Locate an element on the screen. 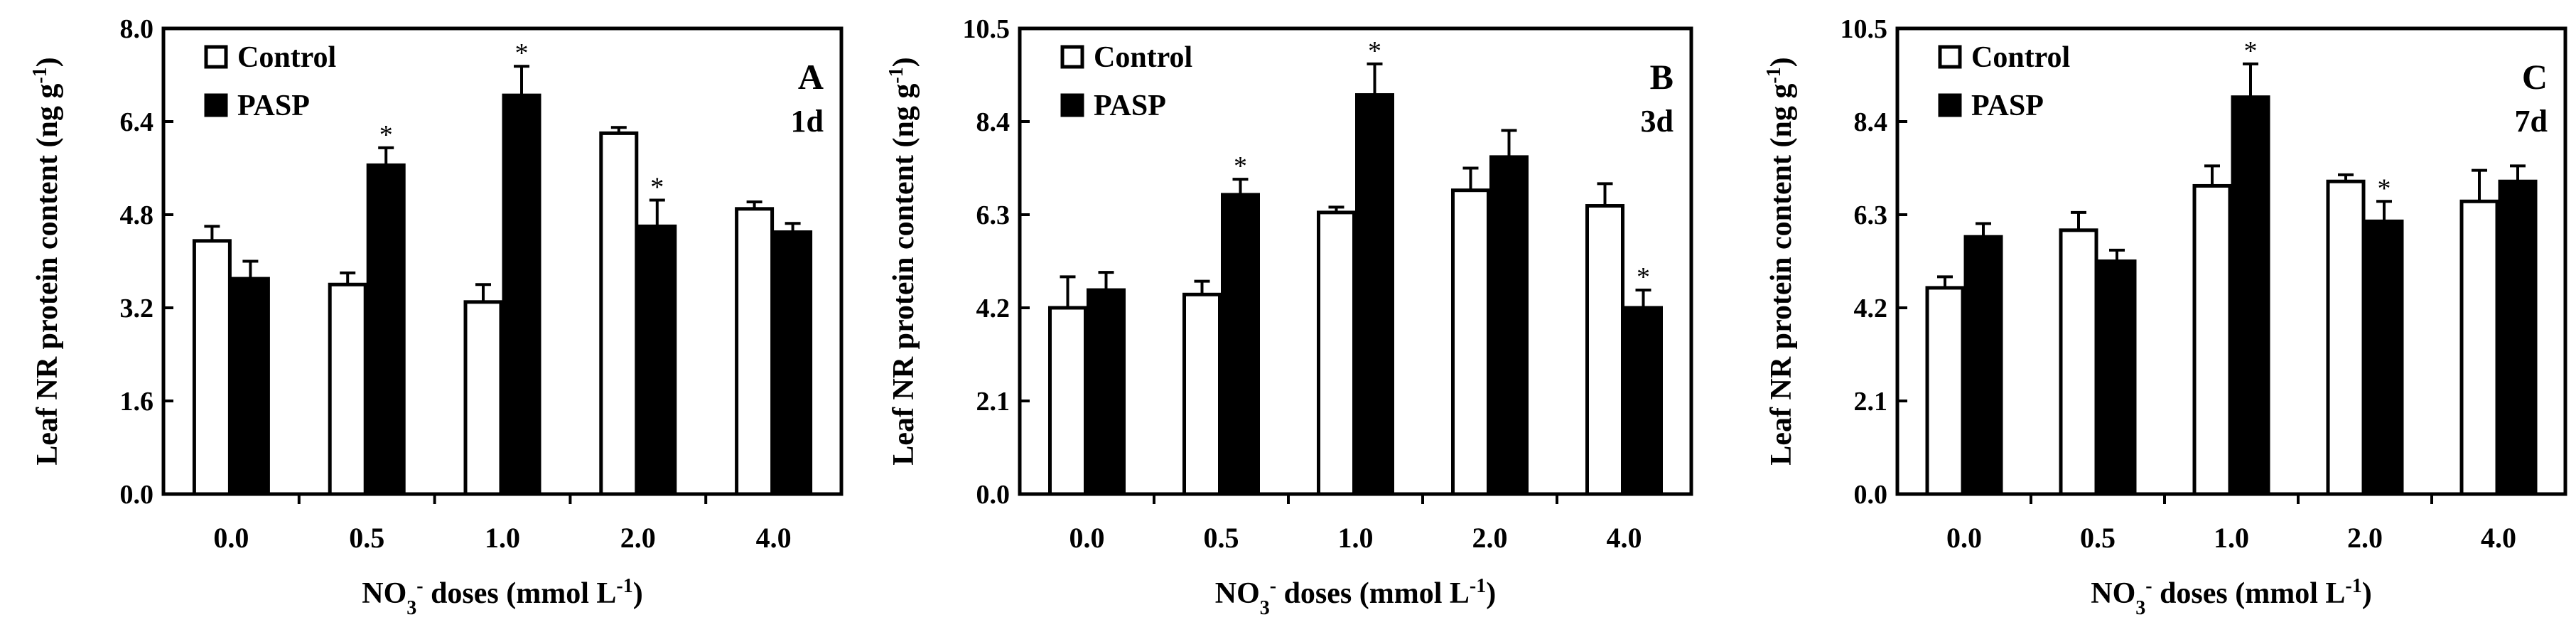  y-tick-label: 1.6 is located at coordinates (137, 402).